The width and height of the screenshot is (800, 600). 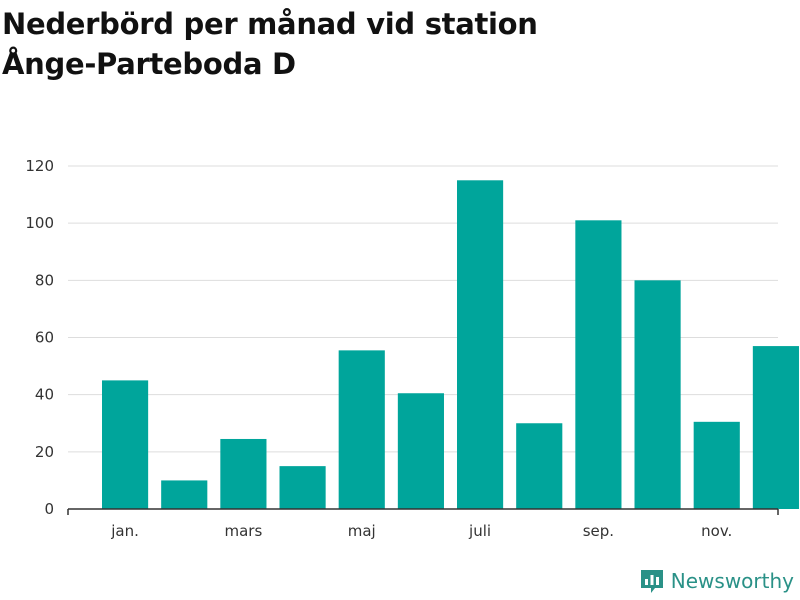 What do you see at coordinates (598, 531) in the screenshot?
I see `x-tick-label: sep.` at bounding box center [598, 531].